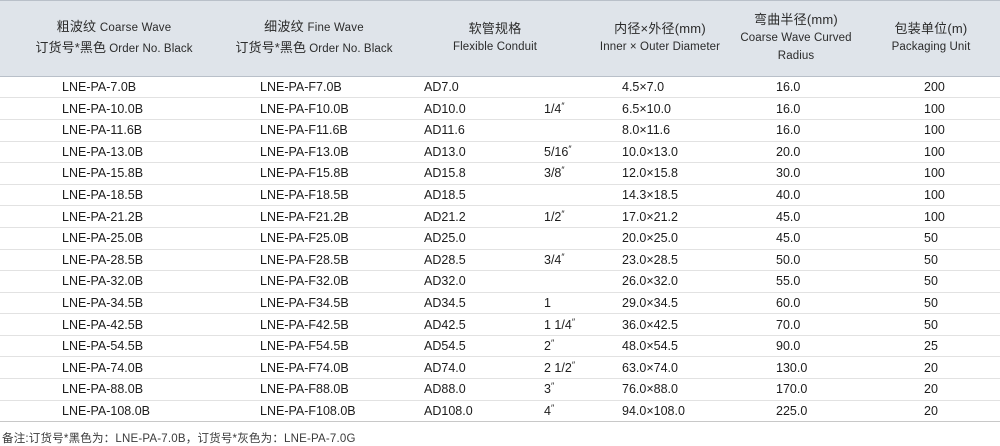 The height and width of the screenshot is (446, 1000). What do you see at coordinates (549, 410) in the screenshot?
I see `cell-conduit-inch-size-value: 4″` at bounding box center [549, 410].